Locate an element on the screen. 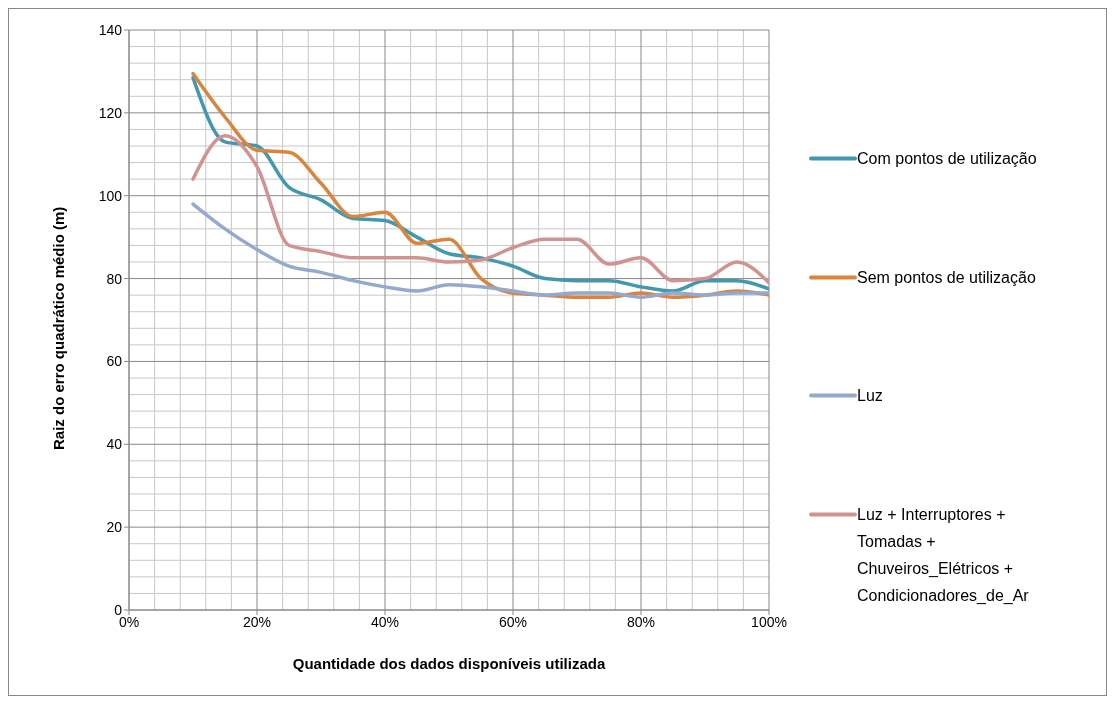  y-tick-label: 100 is located at coordinates (110, 195).